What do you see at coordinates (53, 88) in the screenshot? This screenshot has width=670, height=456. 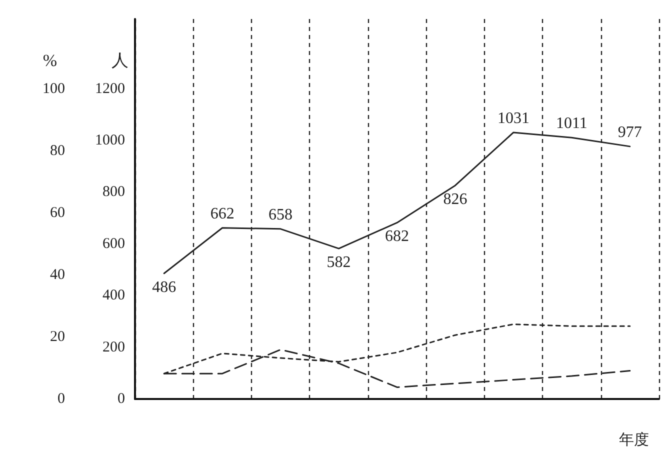 I see `y2-tick-label: 100` at bounding box center [53, 88].